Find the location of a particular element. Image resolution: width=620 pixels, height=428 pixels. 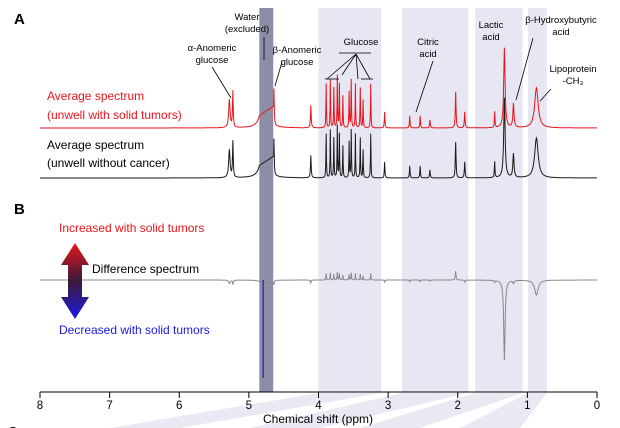

panel-label-a: A is located at coordinates (19, 19).